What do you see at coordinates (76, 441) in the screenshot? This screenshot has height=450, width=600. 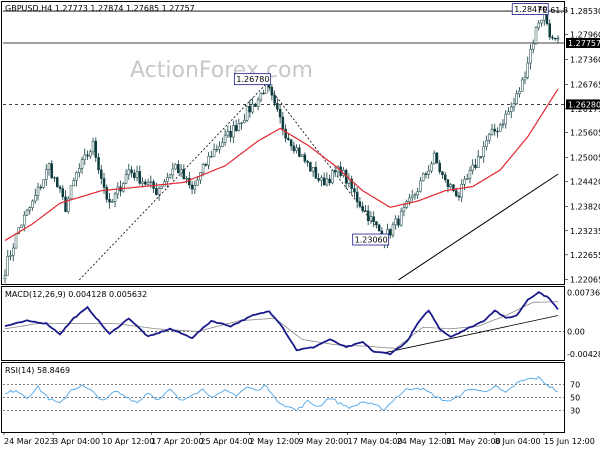 I see `x-tick-label: 3 Apr 04:00` at bounding box center [76, 441].